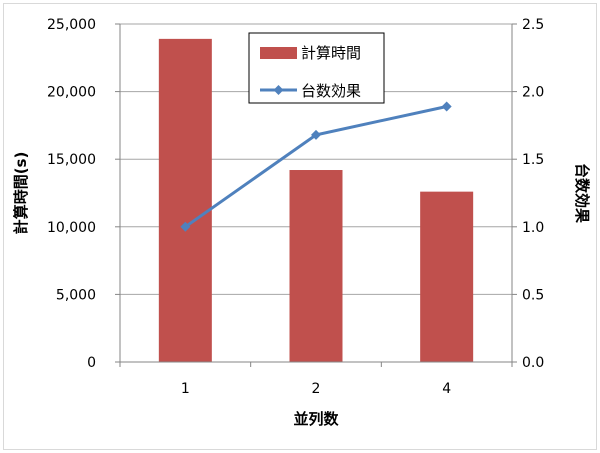 The width and height of the screenshot is (600, 453). Describe the element at coordinates (533, 93) in the screenshot. I see `y2-tick-label: 2.0` at that location.